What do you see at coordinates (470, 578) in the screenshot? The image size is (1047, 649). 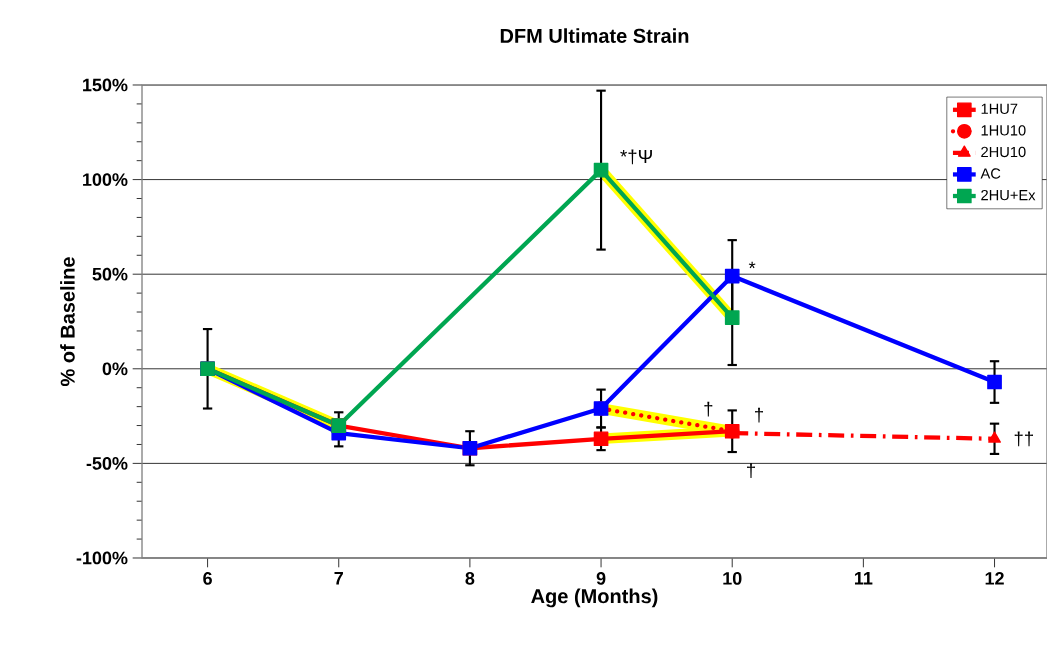 I see `x-tick-label: 8` at bounding box center [470, 578].